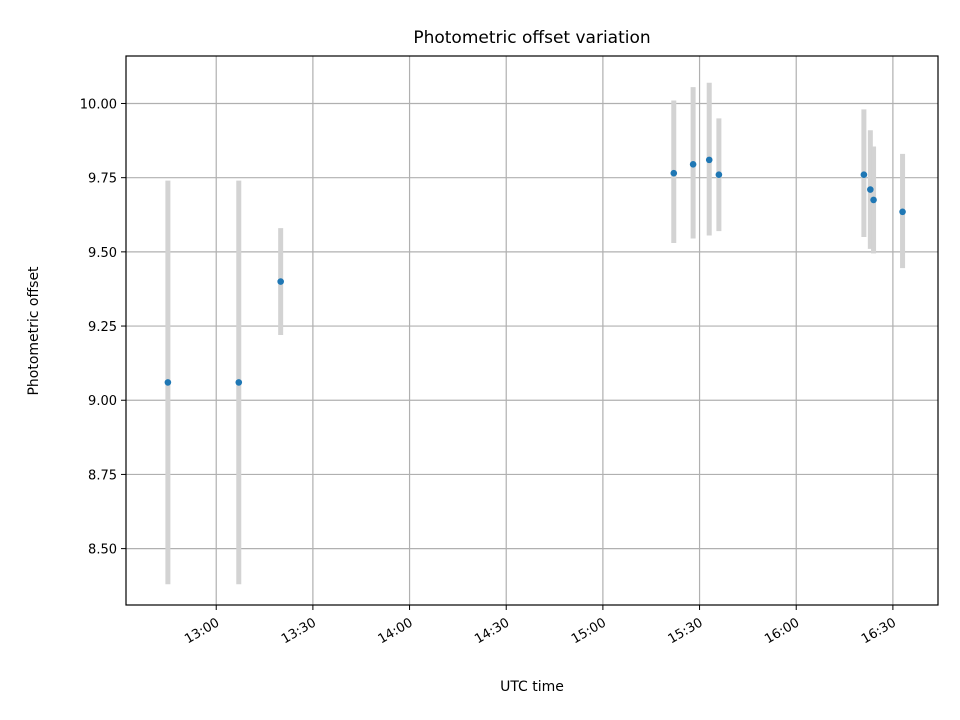 The height and width of the screenshot is (720, 960). What do you see at coordinates (202, 631) in the screenshot?
I see `x-tick-label: 13:00` at bounding box center [202, 631].